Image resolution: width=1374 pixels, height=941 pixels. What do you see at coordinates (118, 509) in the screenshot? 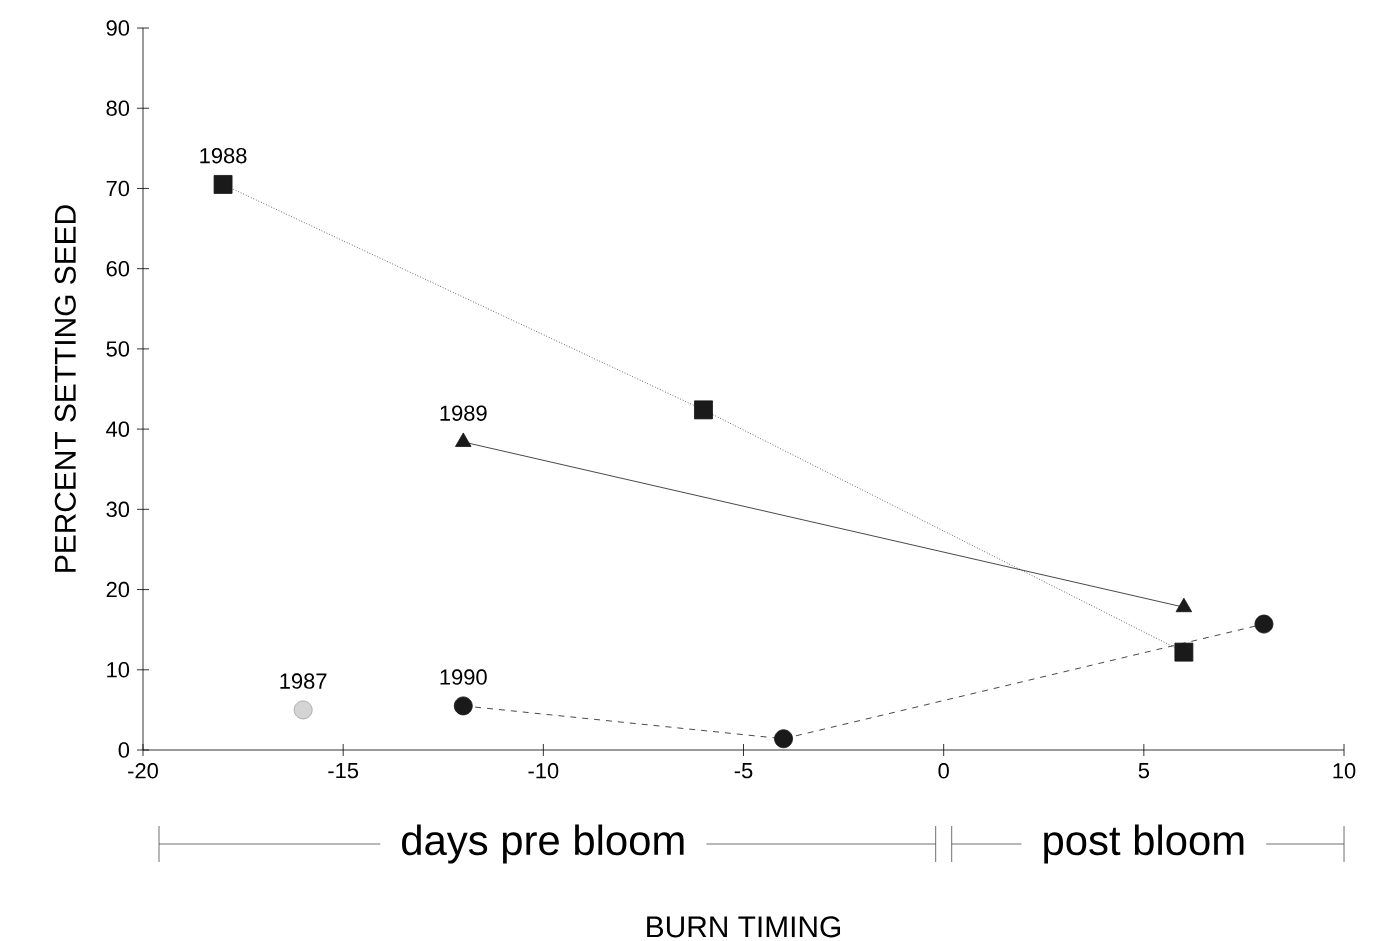
I see `y-tick-label: 30` at bounding box center [118, 509].